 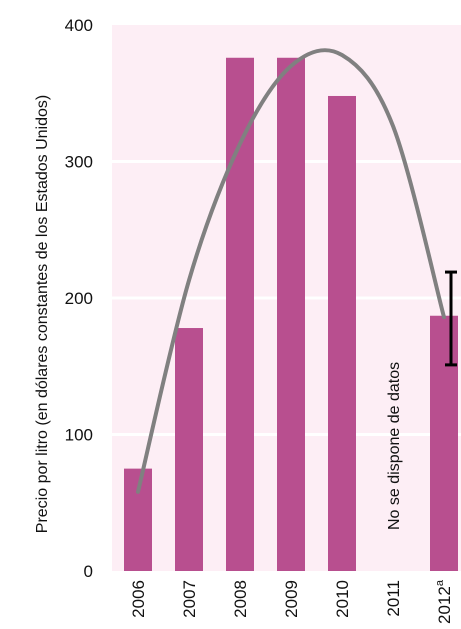 I want to click on x-tick-label-2008: 2008, so click(x=240, y=599).